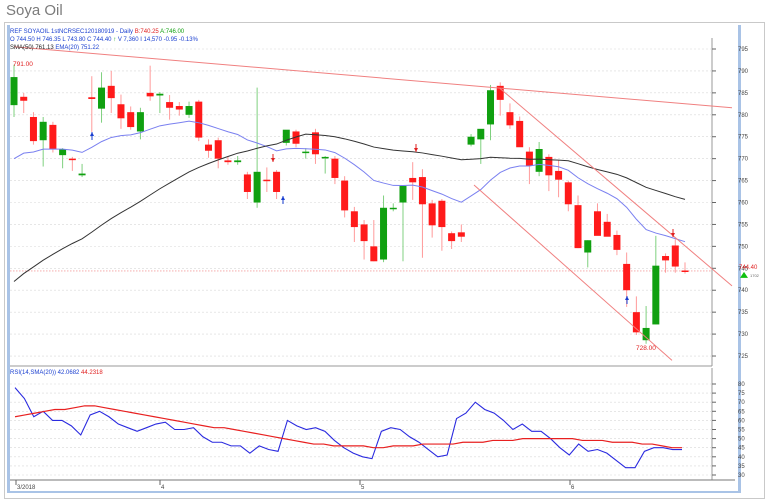 The width and height of the screenshot is (768, 500). I want to click on rsi-tick-label: 80, so click(741, 385).